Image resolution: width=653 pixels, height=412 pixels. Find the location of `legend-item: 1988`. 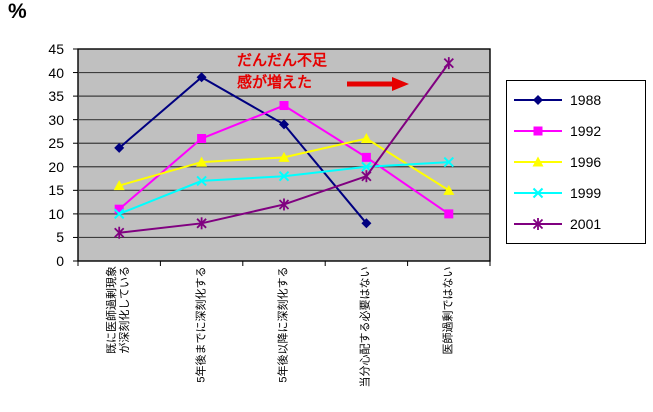

legend-item: 1988 is located at coordinates (576, 100).